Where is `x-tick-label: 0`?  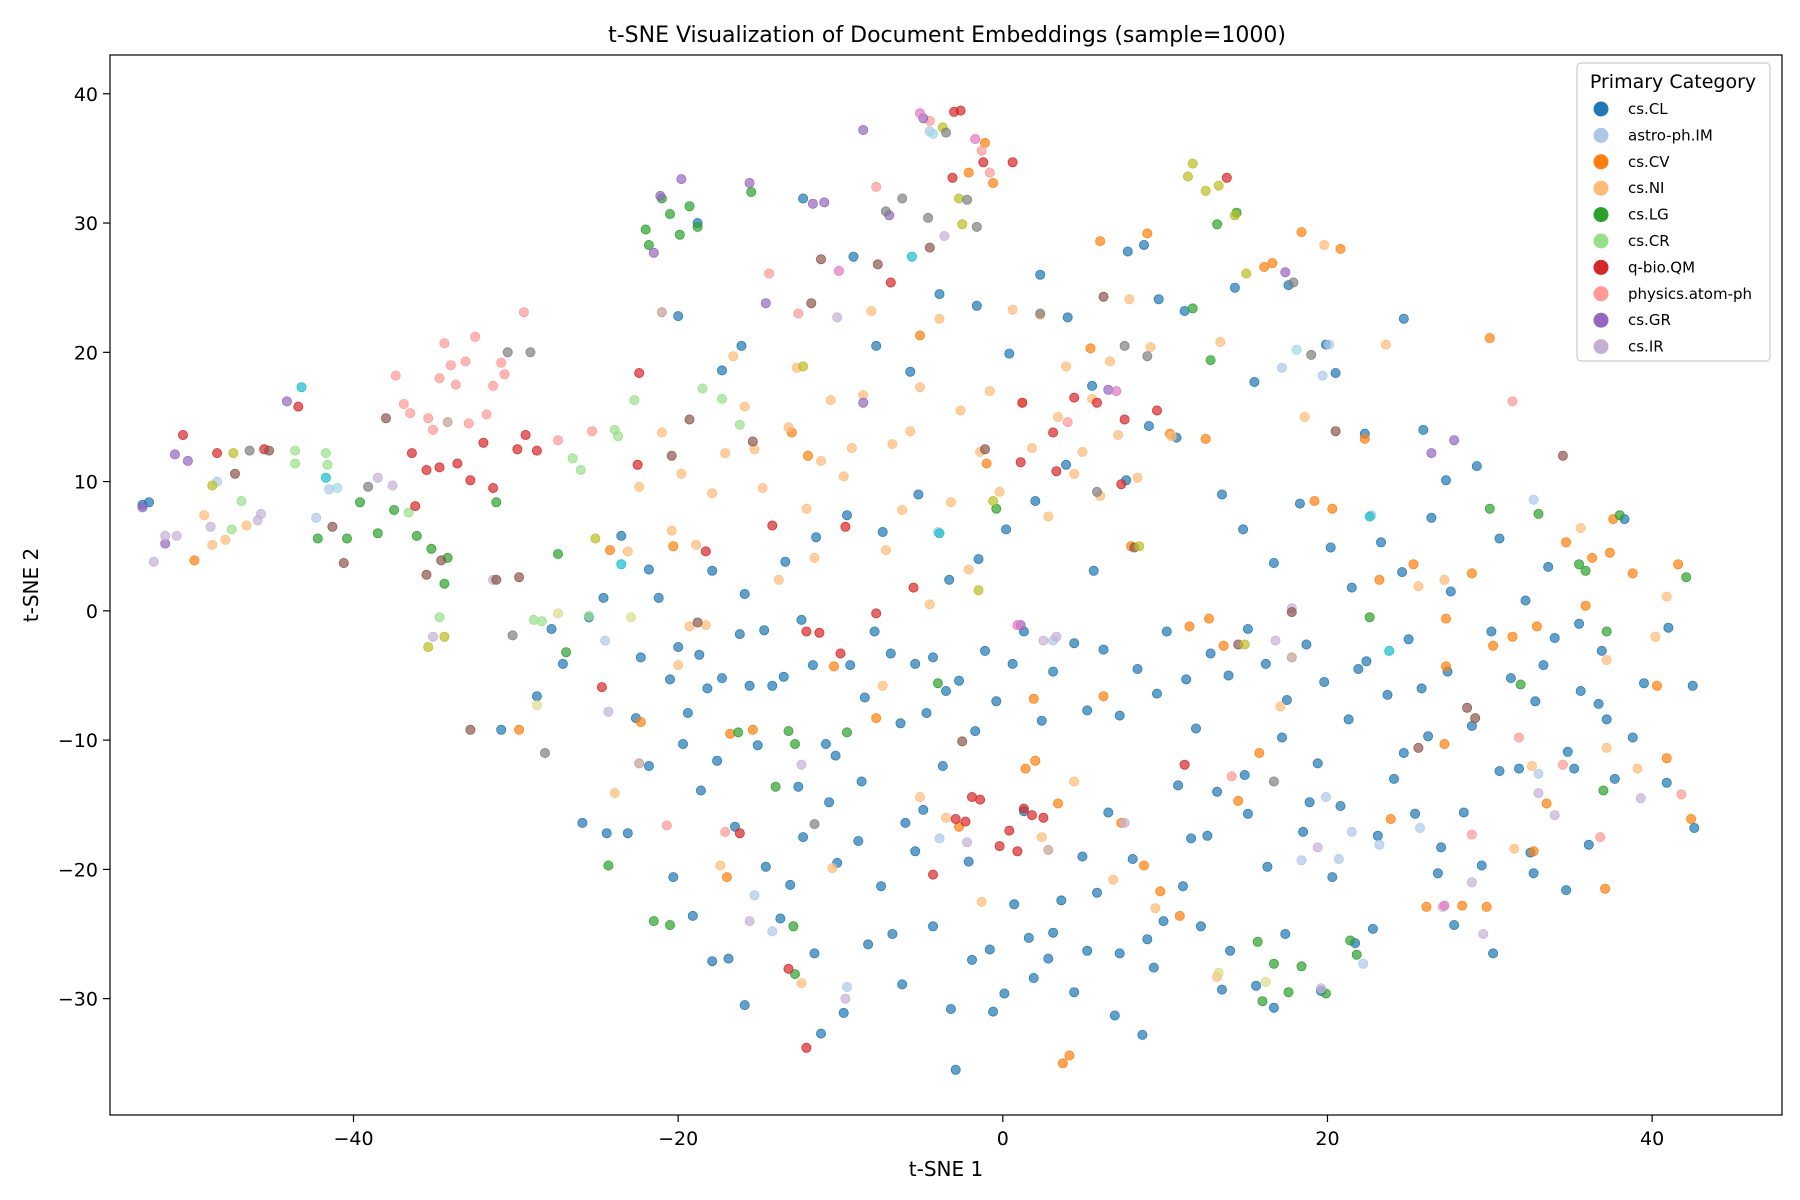 x-tick-label: 0 is located at coordinates (1003, 1139).